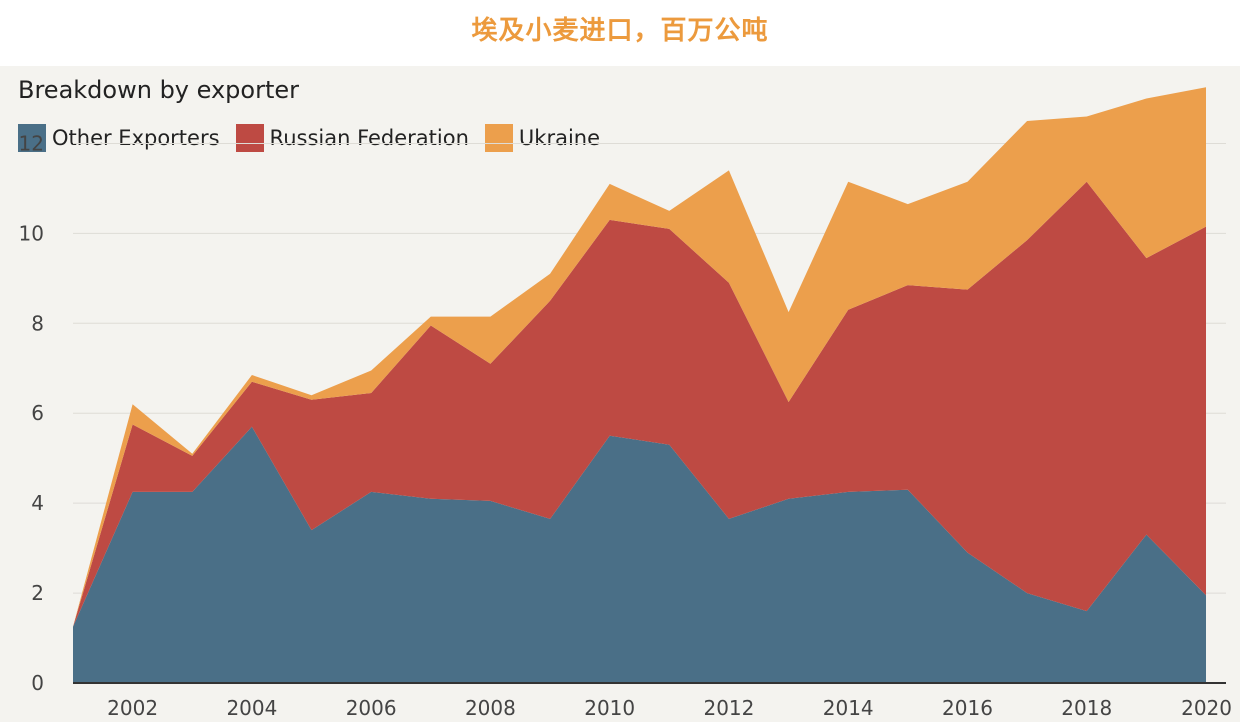 The width and height of the screenshot is (1240, 722). What do you see at coordinates (369, 138) in the screenshot?
I see `legend-label-russian-federation: Russian Federation` at bounding box center [369, 138].